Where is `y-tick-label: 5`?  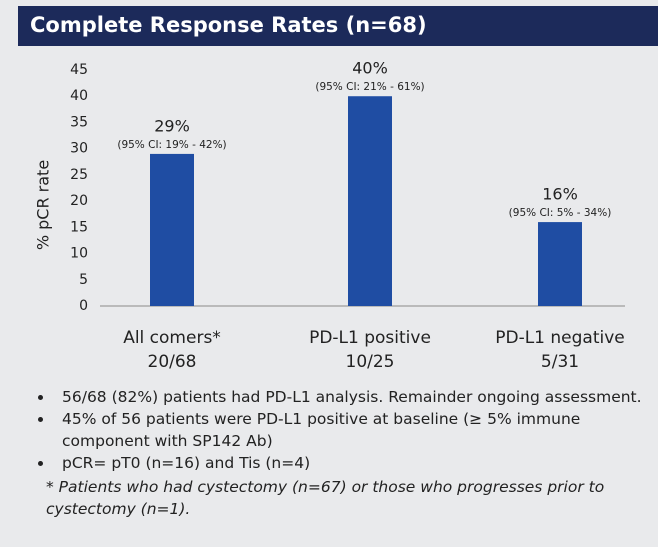
y-tick-label: 5 is located at coordinates (83, 280).